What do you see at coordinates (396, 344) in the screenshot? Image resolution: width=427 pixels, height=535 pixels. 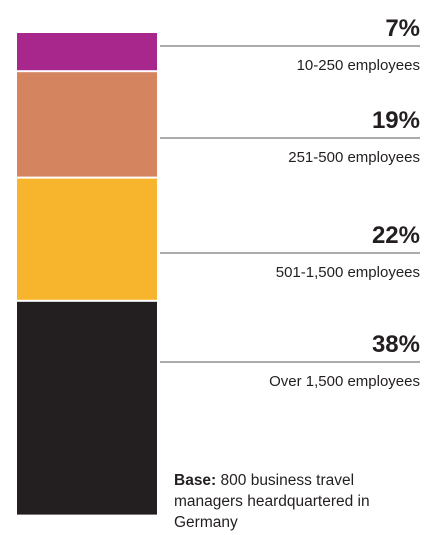 I see `percent-label-4: 38%` at bounding box center [396, 344].